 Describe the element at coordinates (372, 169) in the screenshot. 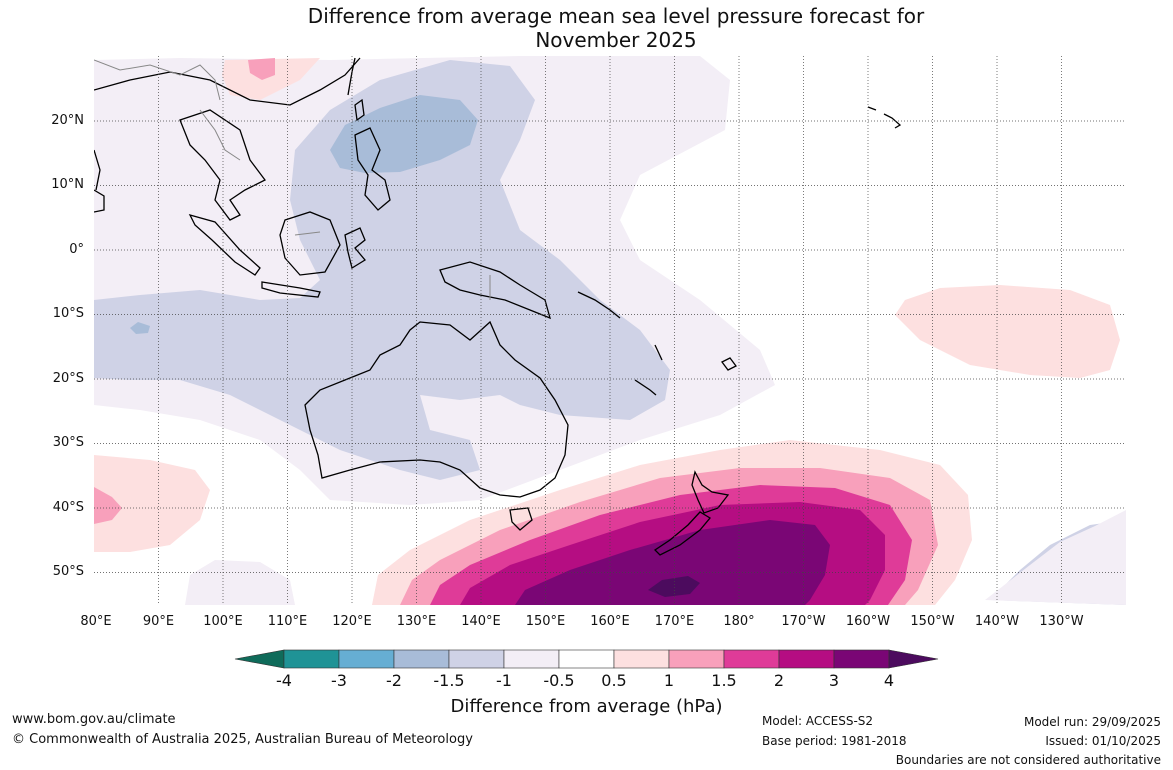

I see `coastline-philippines` at that location.